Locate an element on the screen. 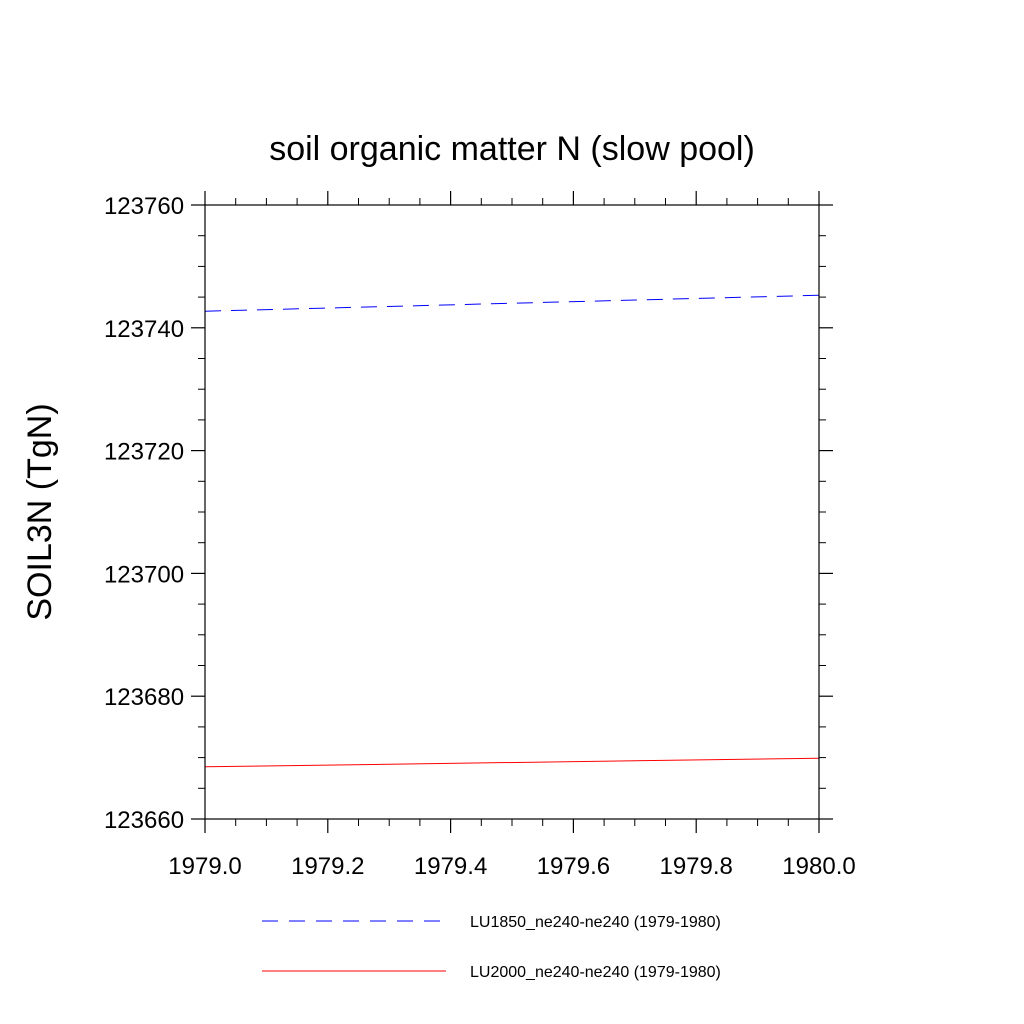 This screenshot has height=1024, width=1024. x-tick-label: 1980.0 is located at coordinates (818, 866).